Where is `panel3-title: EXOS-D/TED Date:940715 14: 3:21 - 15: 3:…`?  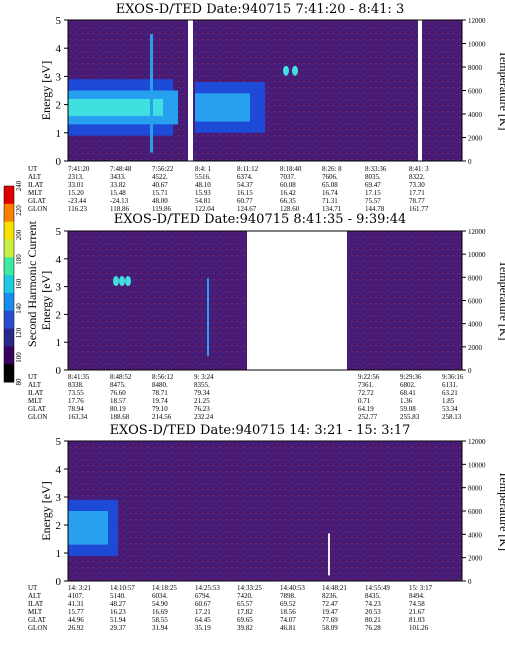 panel3-title: EXOS-D/TED Date:940715 14: 3:21 - 15: 3:… is located at coordinates (260, 430).